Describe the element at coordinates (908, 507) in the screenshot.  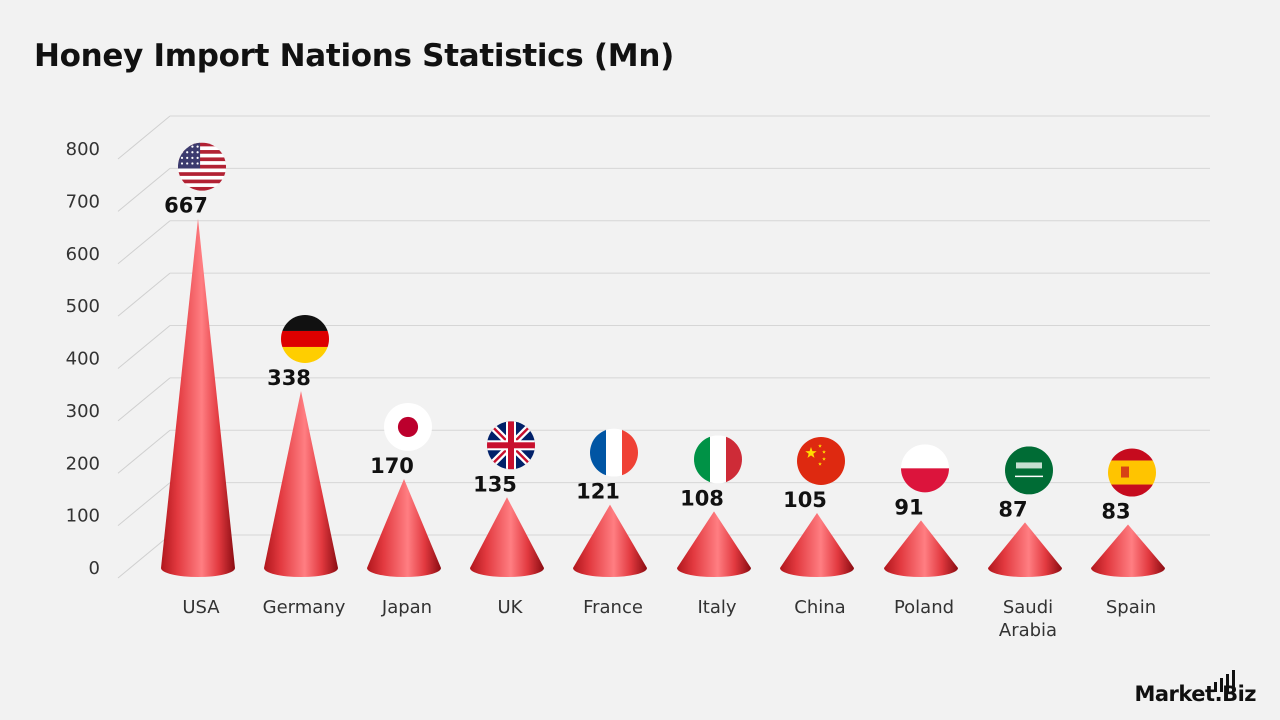
I see `value-label: 91` at that location.